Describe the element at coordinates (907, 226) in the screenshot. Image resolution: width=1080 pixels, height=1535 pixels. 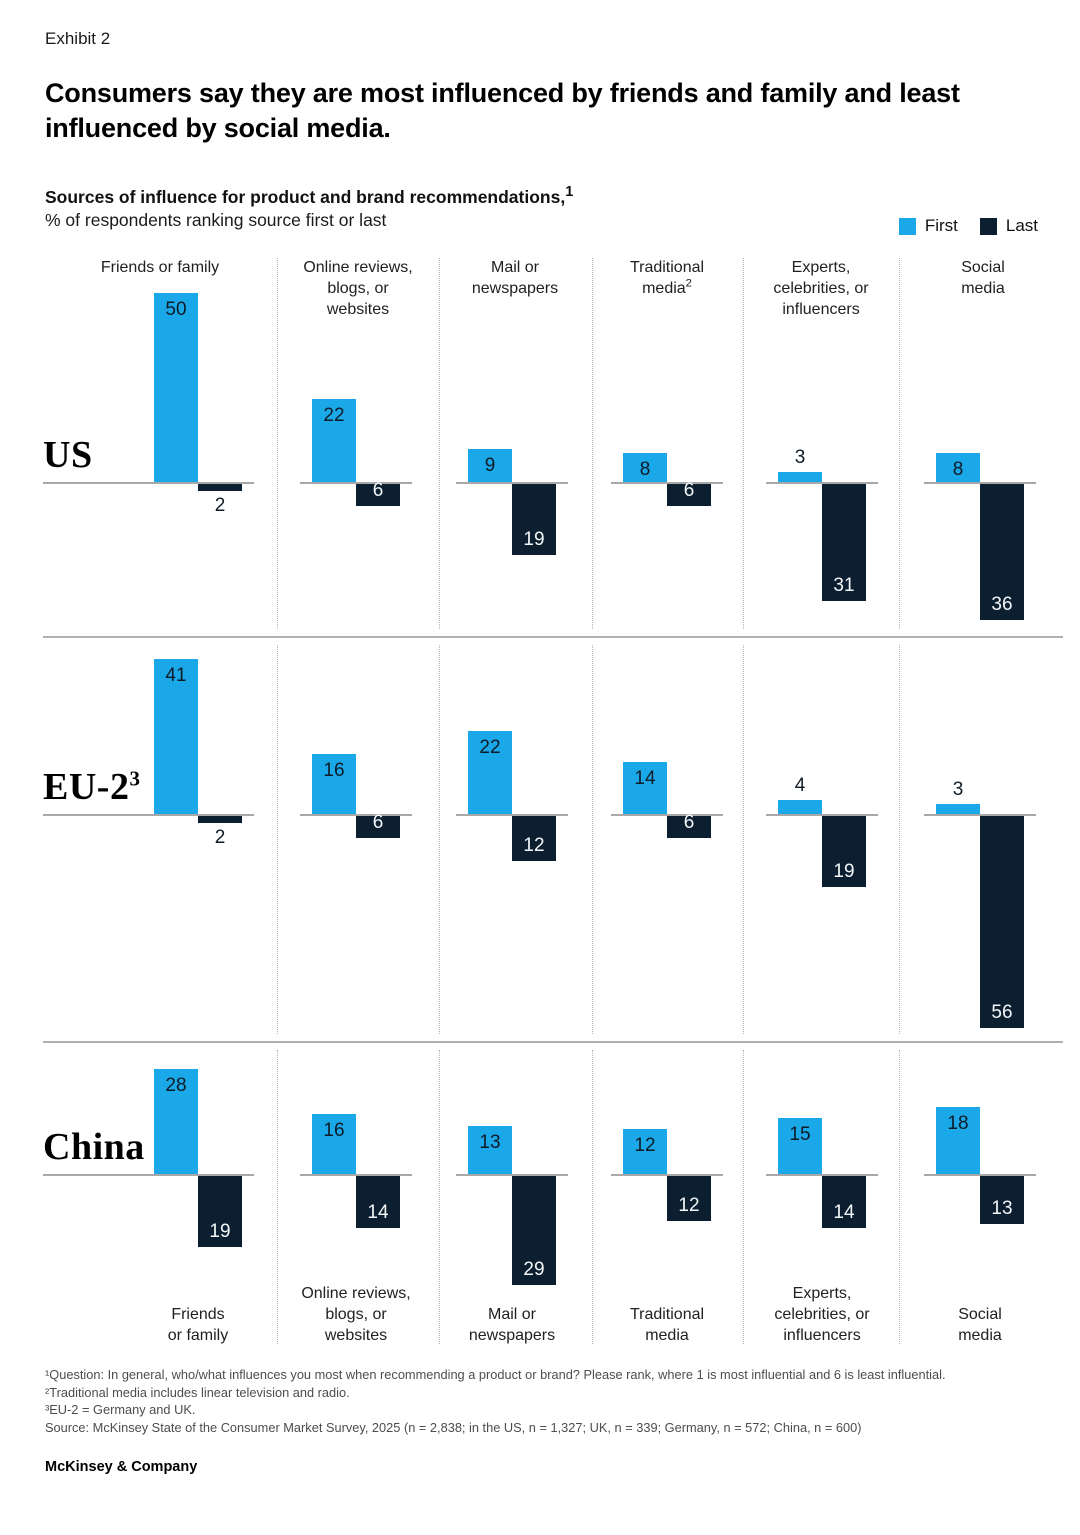
I see `legend-swatch-first-icon` at that location.